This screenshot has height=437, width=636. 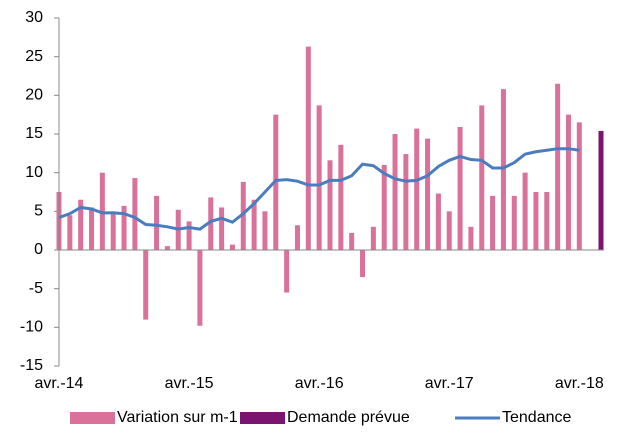 I want to click on y-tick-label: -10, so click(x=31, y=327).